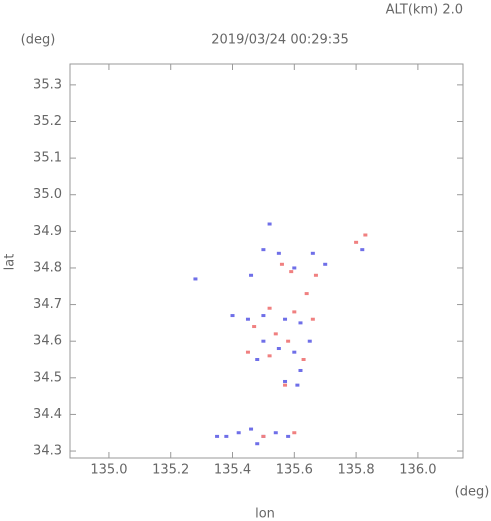 The width and height of the screenshot is (491, 521). What do you see at coordinates (170, 470) in the screenshot?
I see `x-tick-label: 135.2` at bounding box center [170, 470].